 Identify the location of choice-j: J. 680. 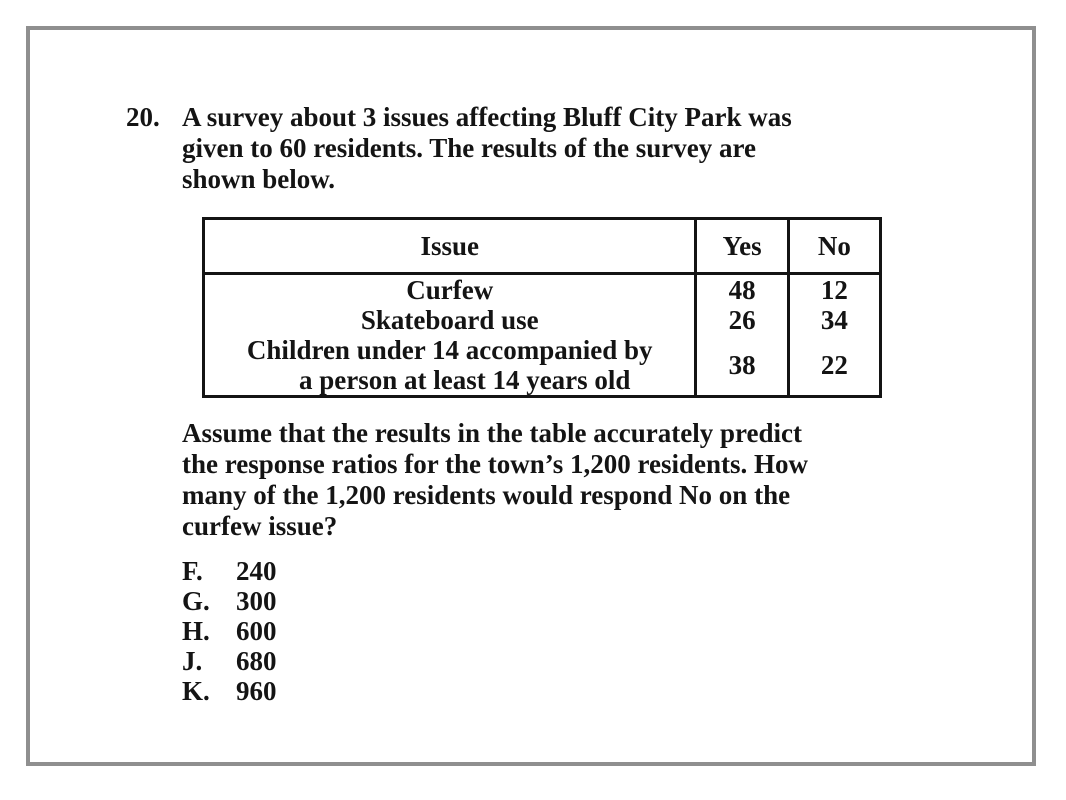
(542, 661).